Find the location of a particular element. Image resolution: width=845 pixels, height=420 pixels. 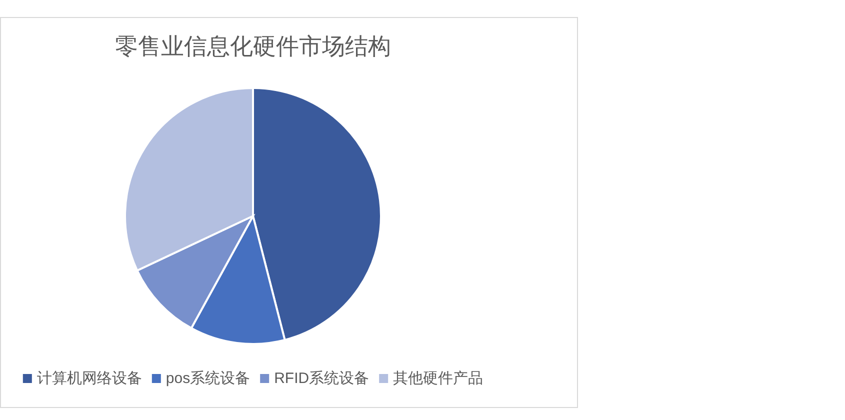

legend-label: RFID系统设备 is located at coordinates (322, 378).